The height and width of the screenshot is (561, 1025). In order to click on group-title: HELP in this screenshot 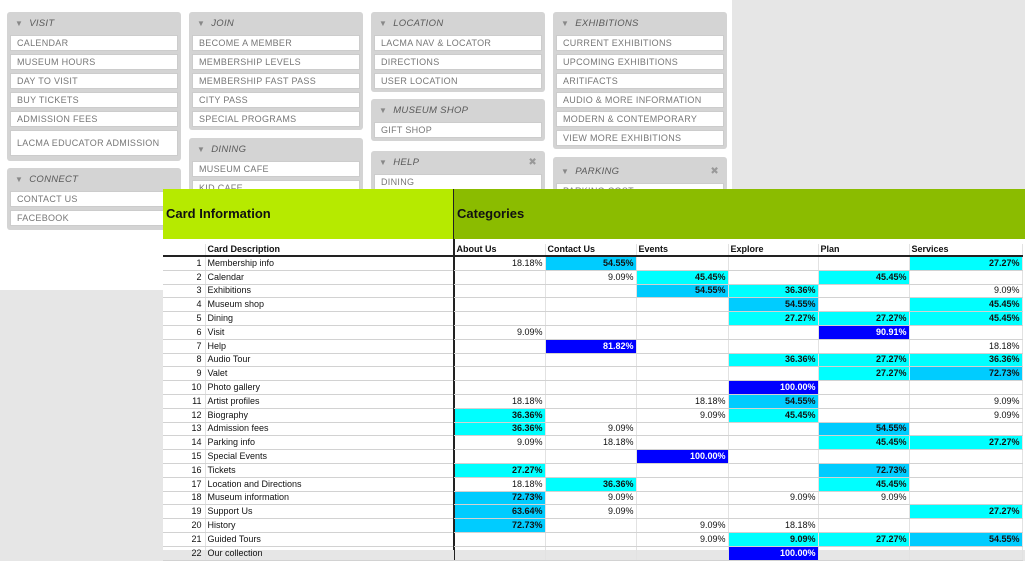, I will do `click(406, 162)`.